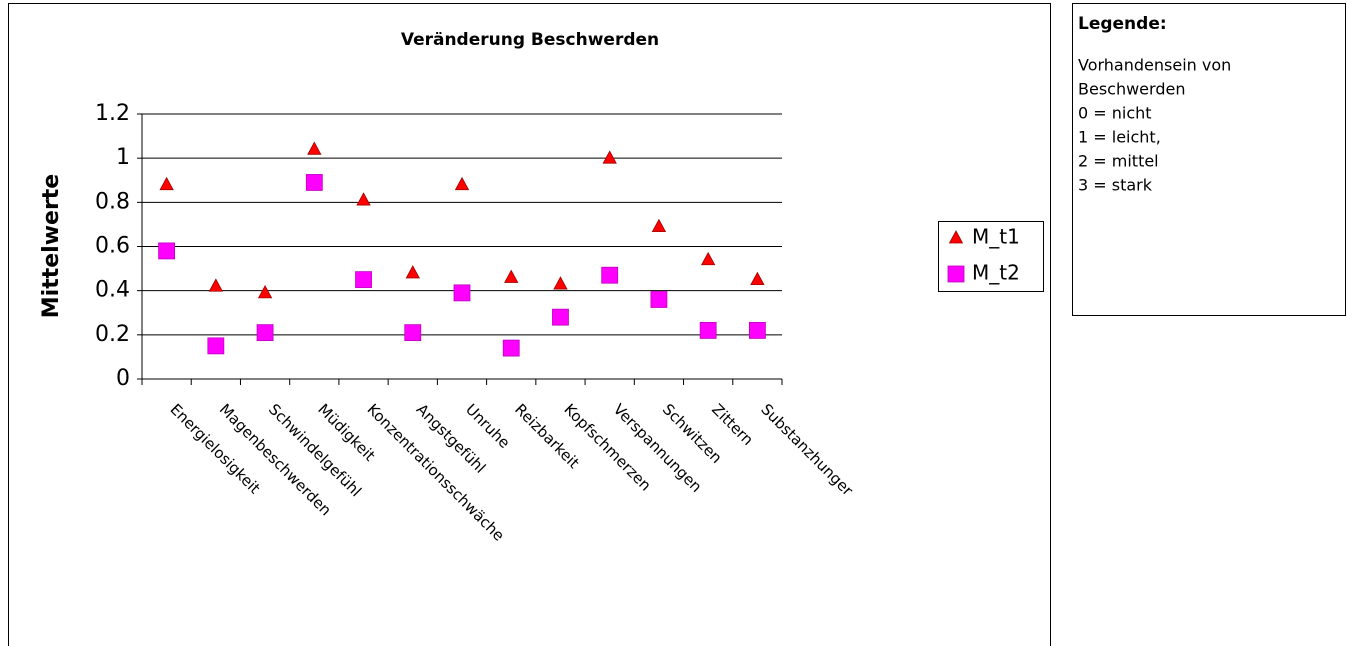  I want to click on y-tick-label: 1, so click(123, 157).